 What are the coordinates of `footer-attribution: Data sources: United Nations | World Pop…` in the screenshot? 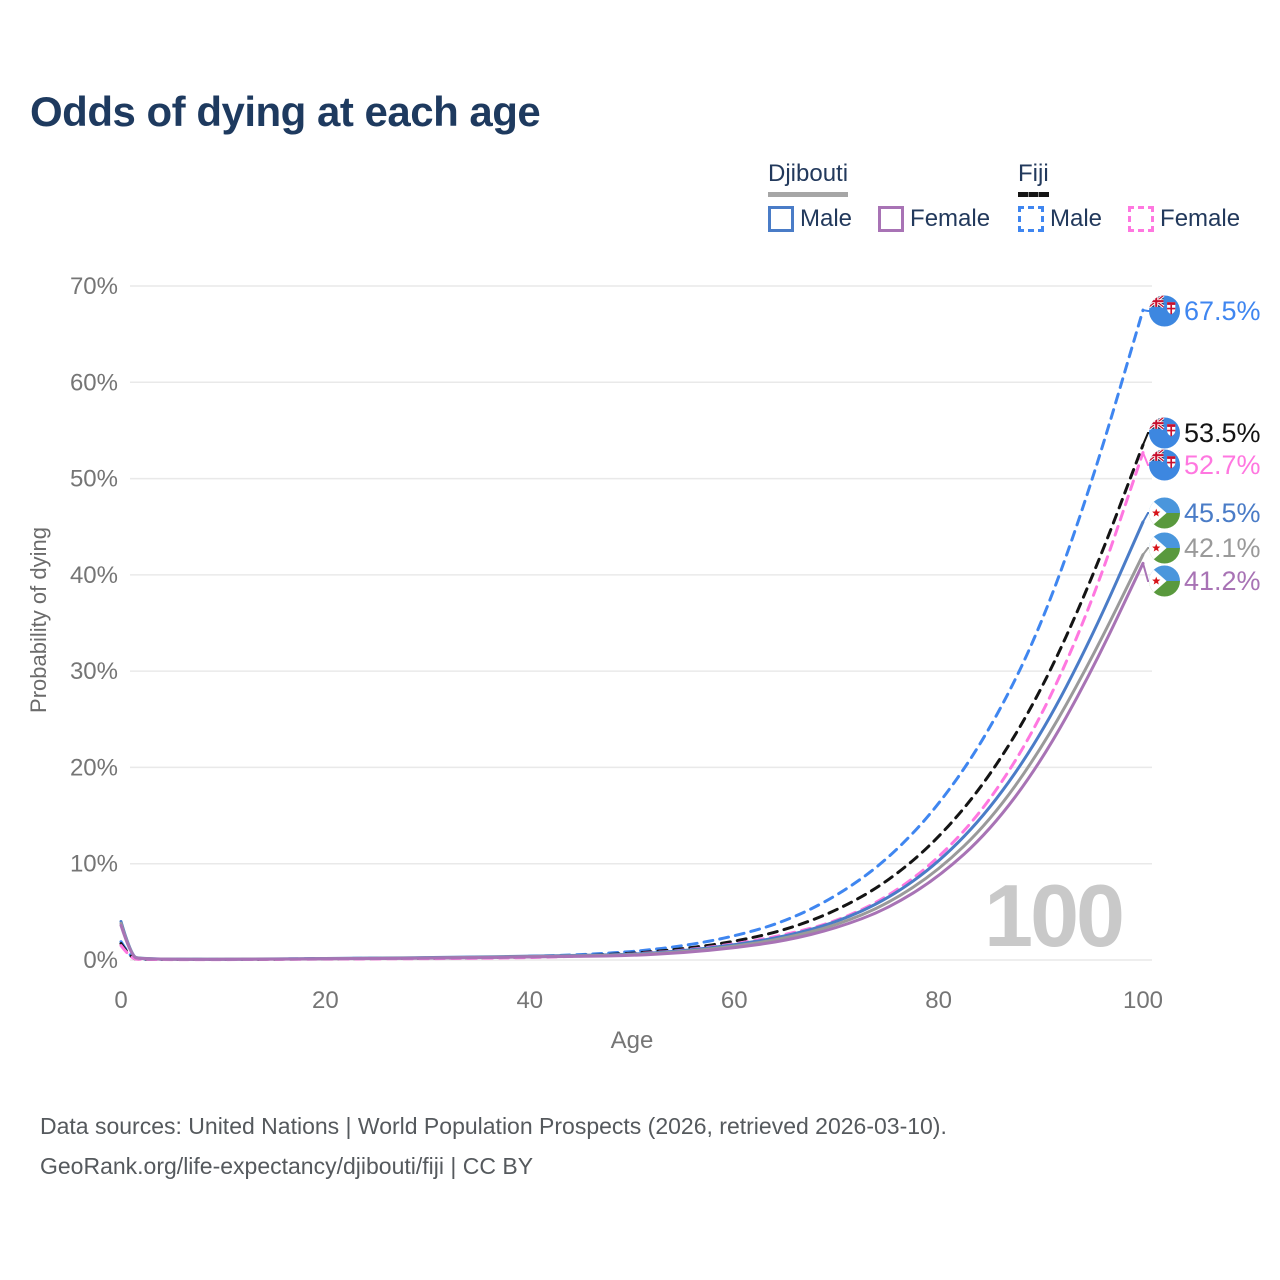 It's located at (493, 1146).